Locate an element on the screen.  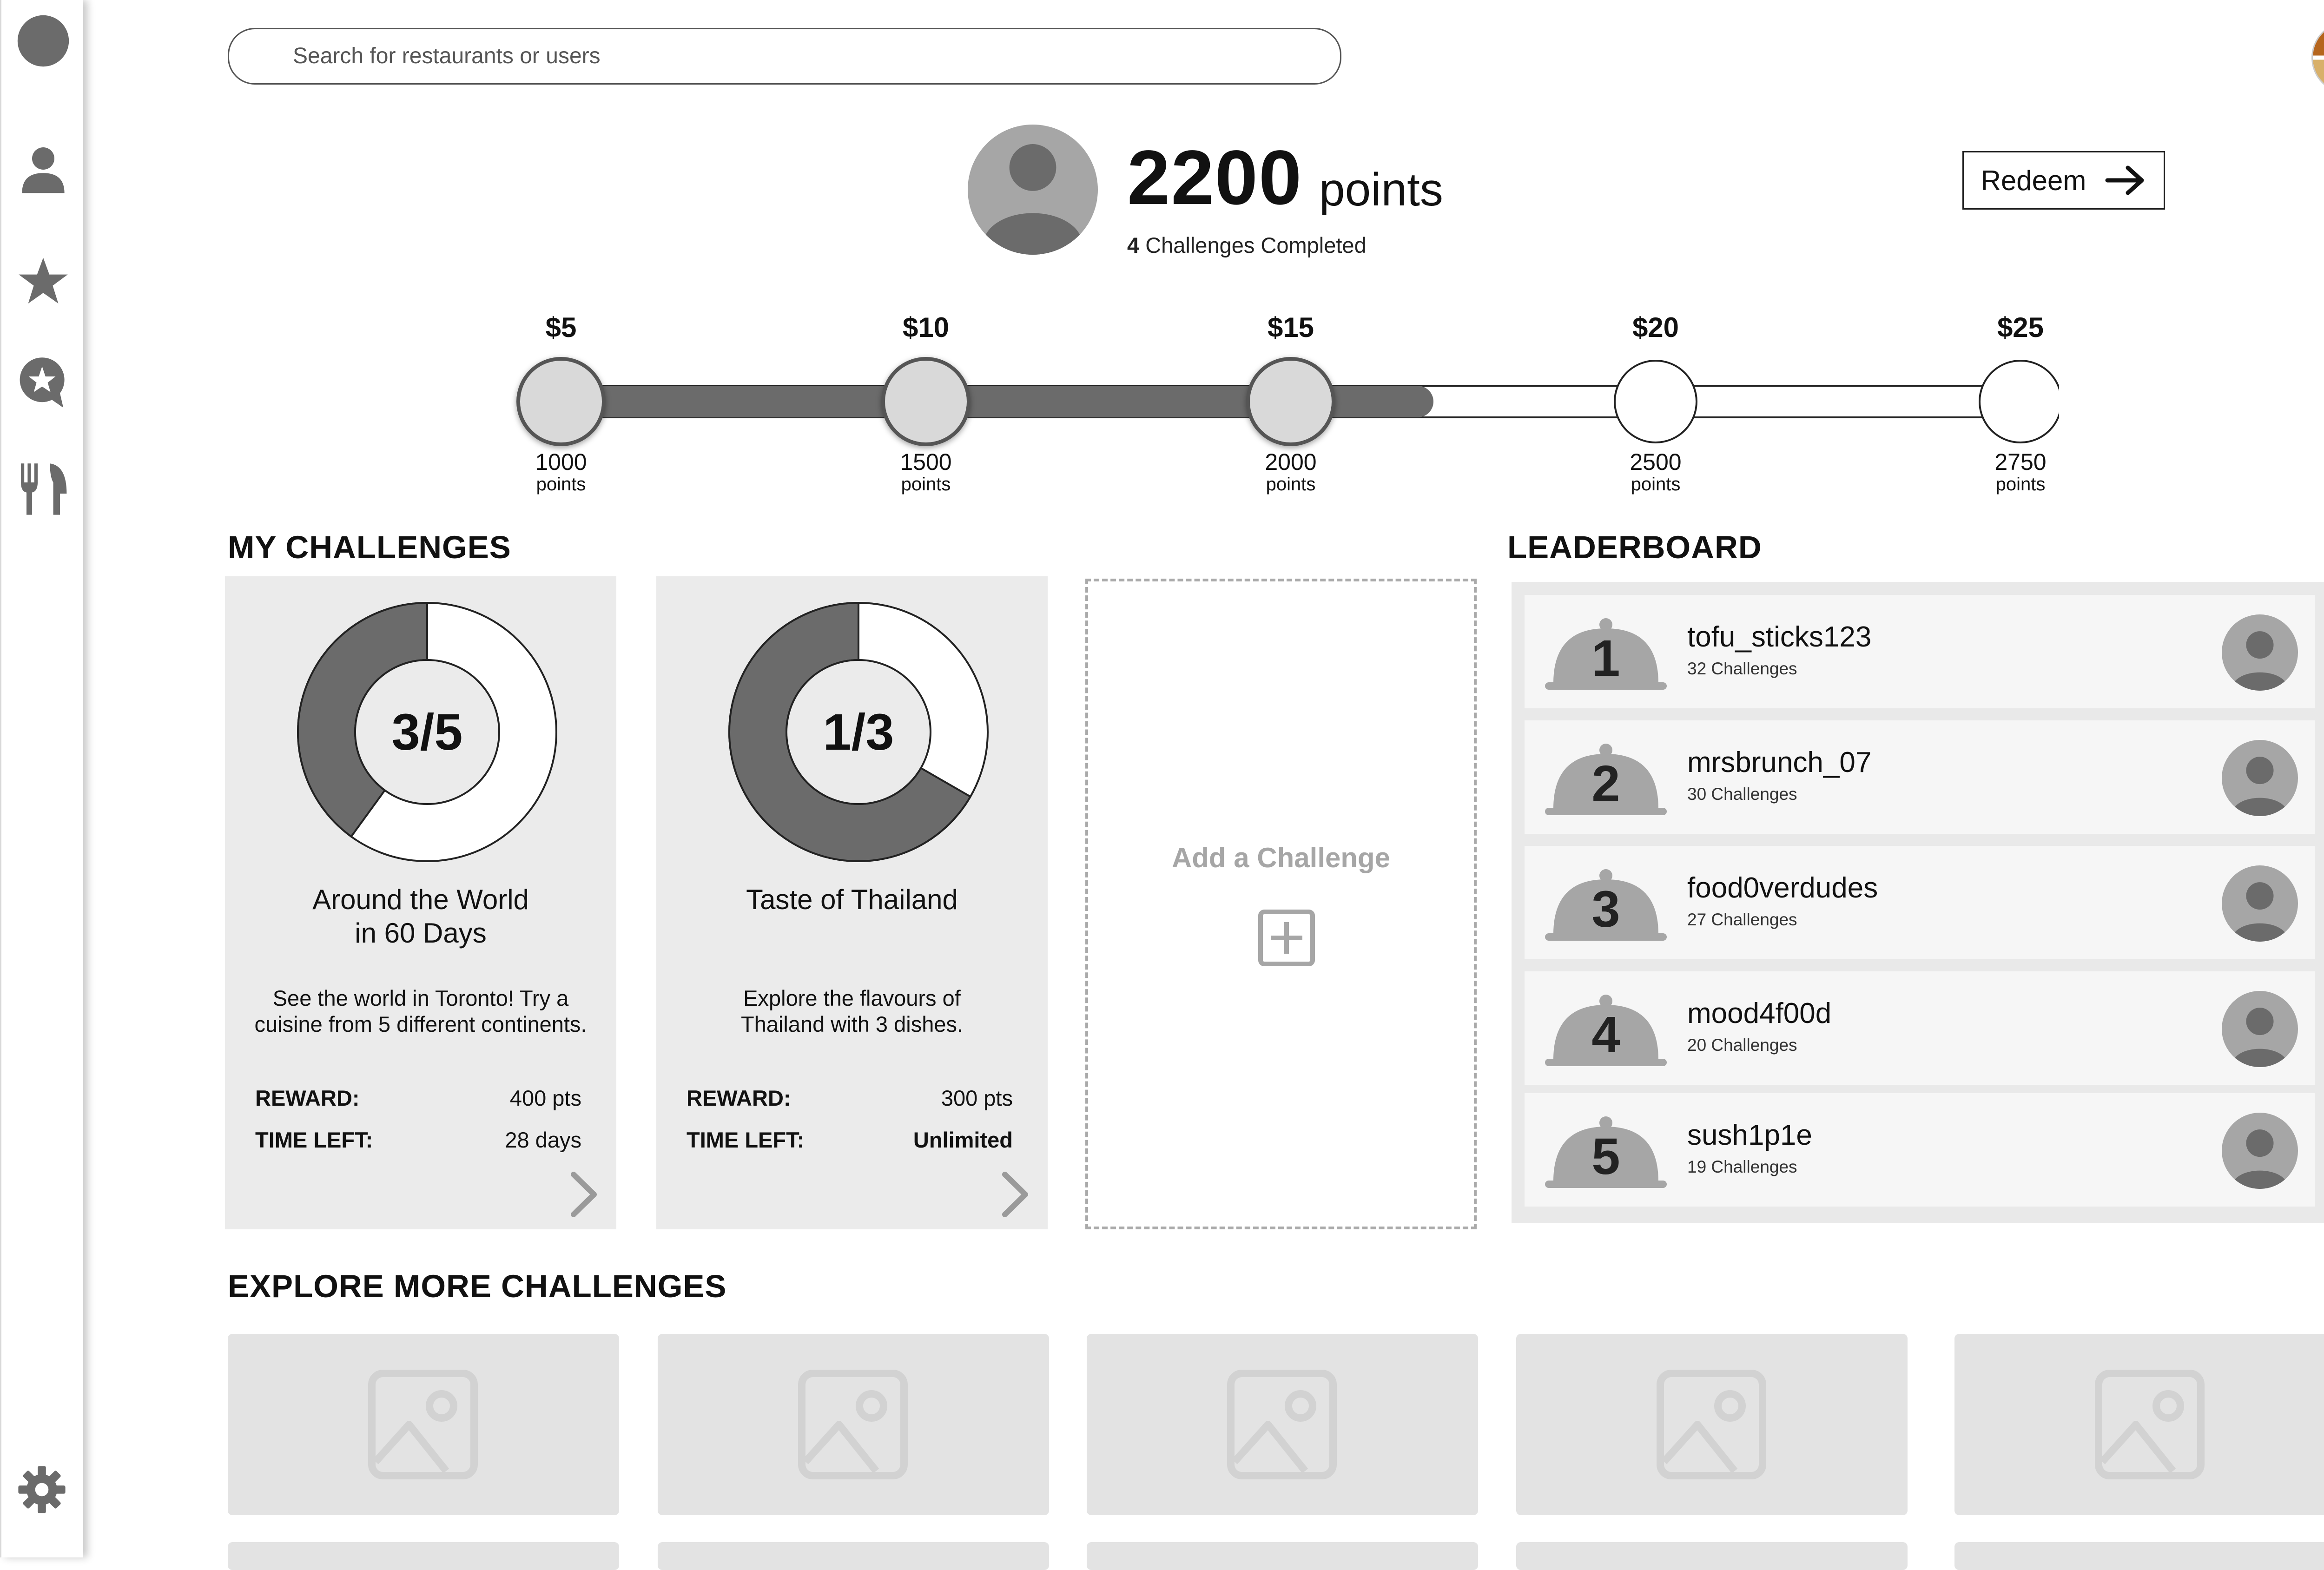
leaderboard-row: 3 food0verdudes 27 Challenges is located at coordinates (1920, 903).